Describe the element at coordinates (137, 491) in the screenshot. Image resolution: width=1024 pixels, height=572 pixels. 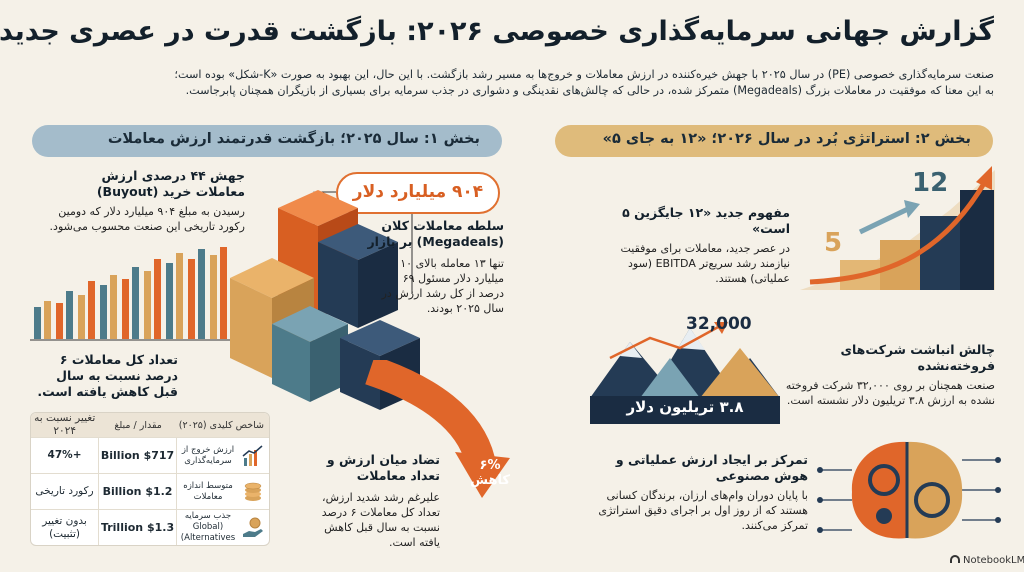
I see `metric-value: $1.2 Billion` at that location.